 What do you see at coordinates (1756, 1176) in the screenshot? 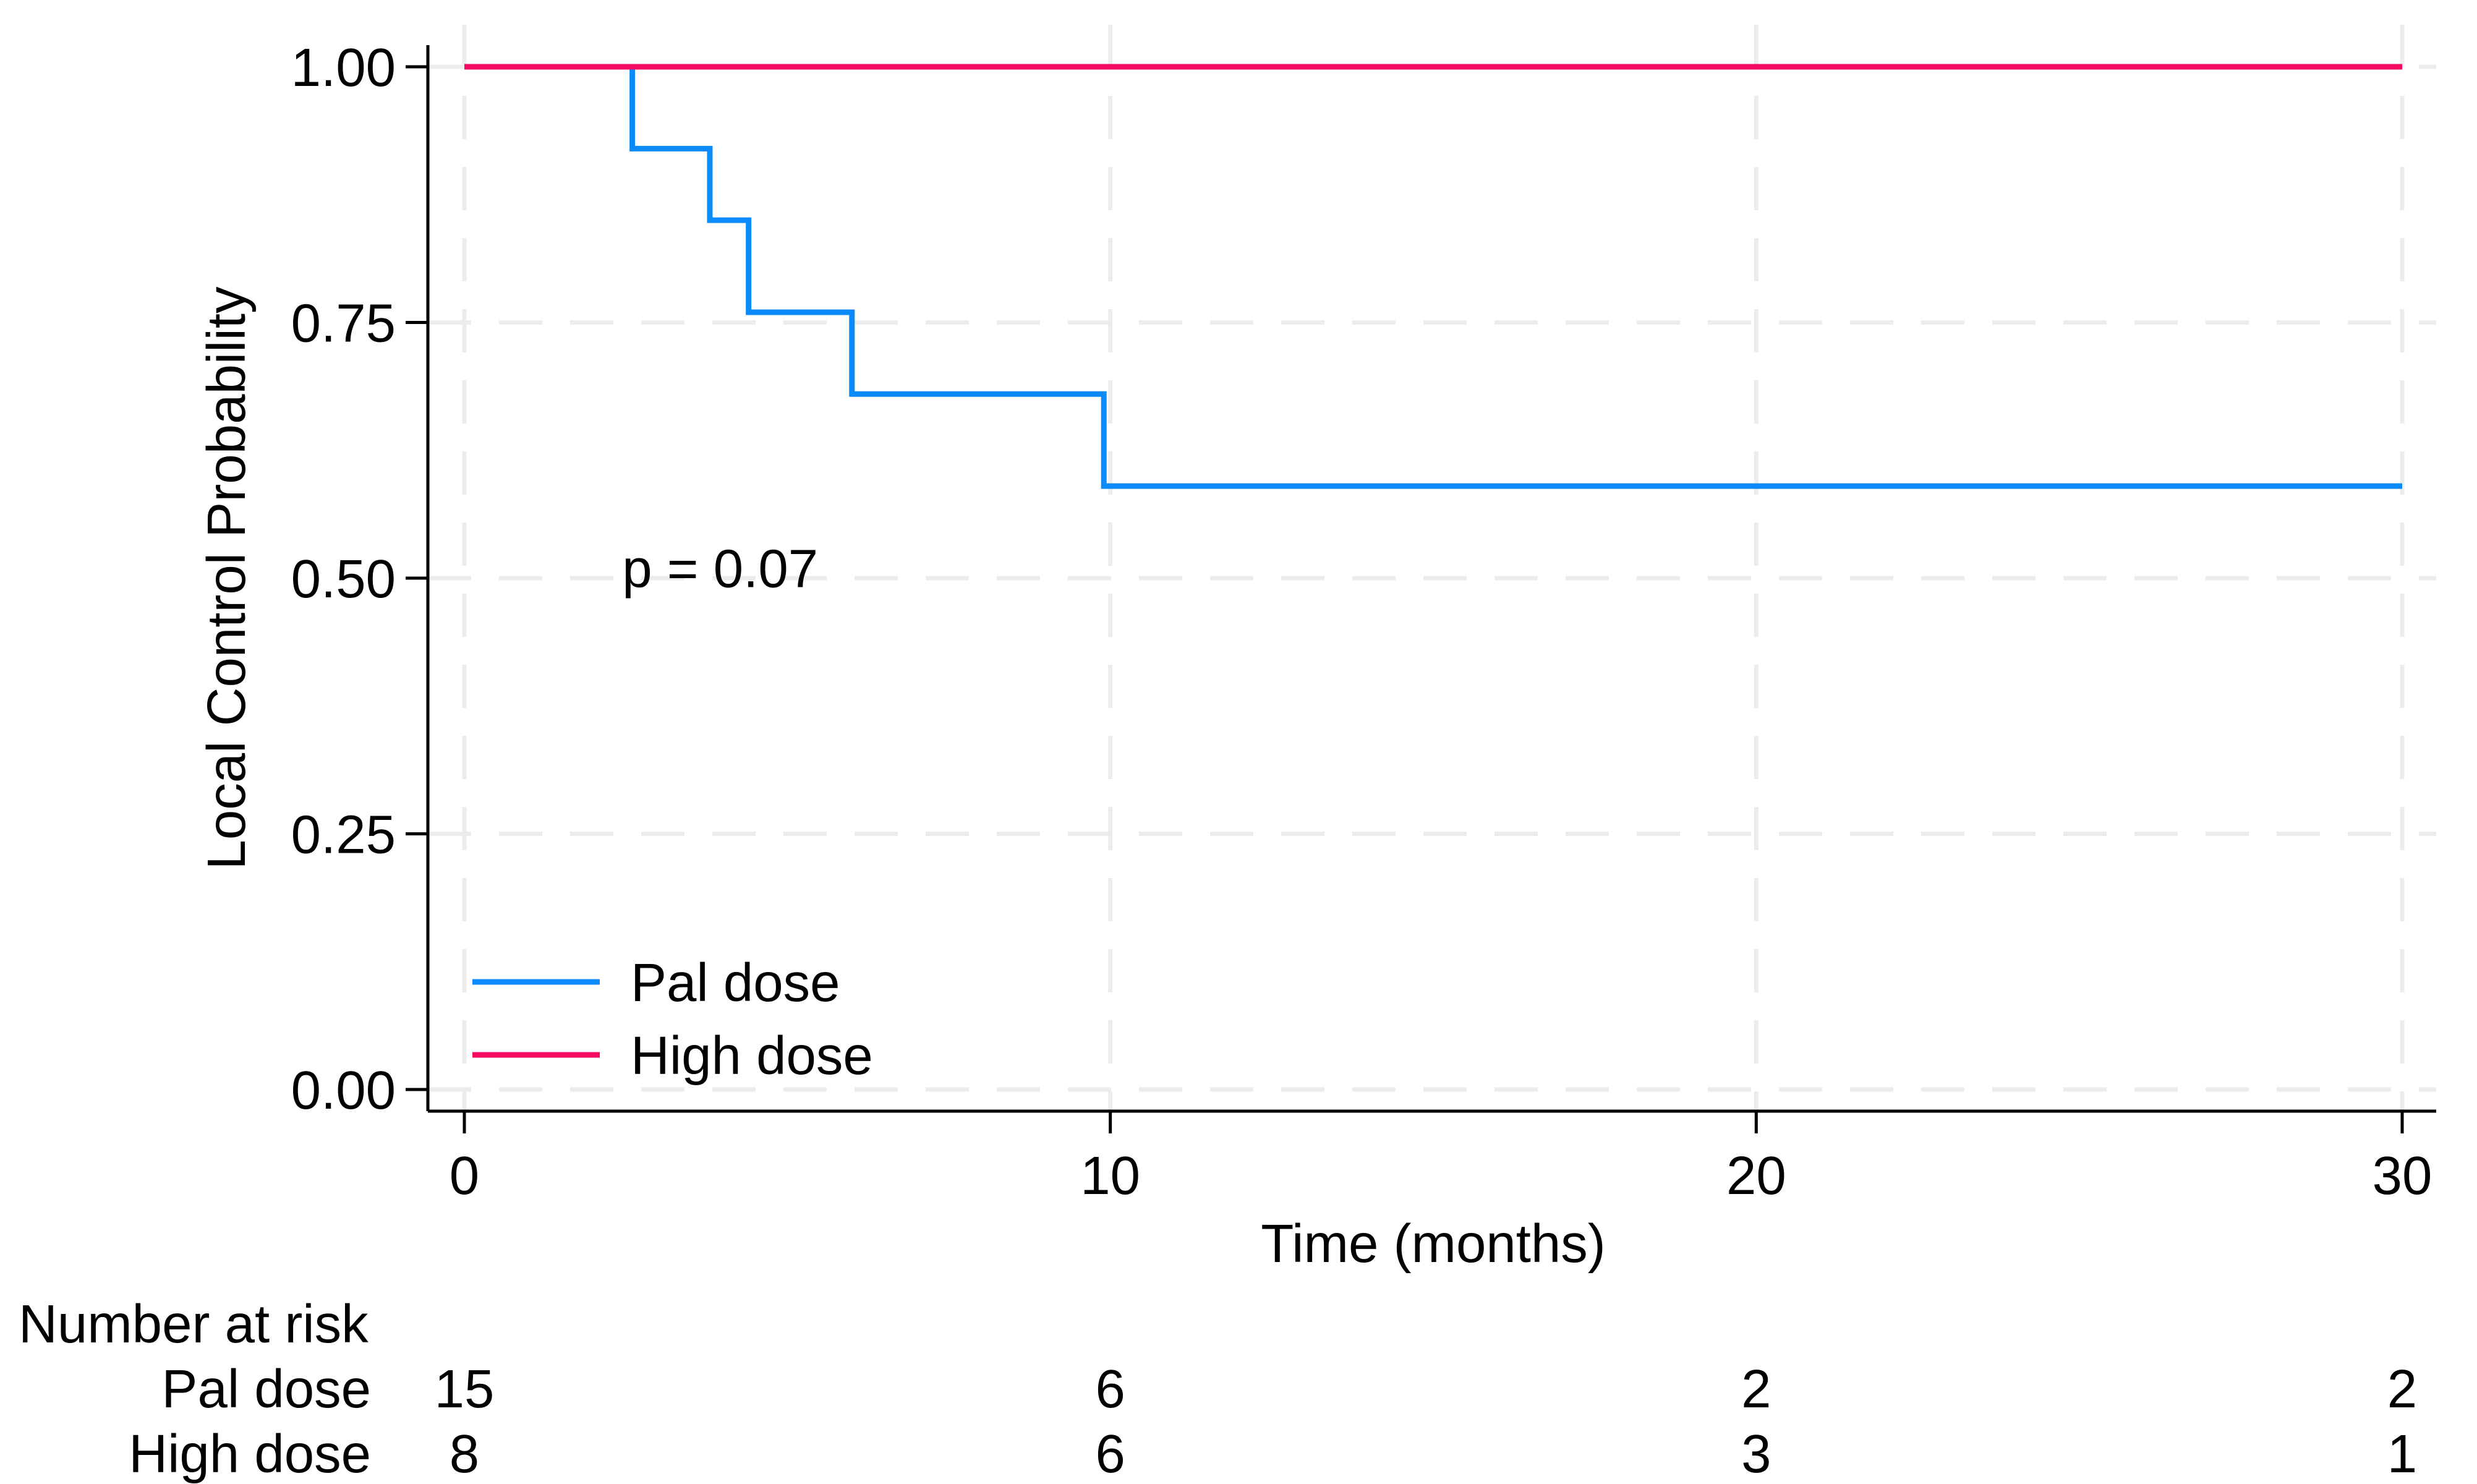
I see `x-tick-label-20: 20` at bounding box center [1756, 1176].